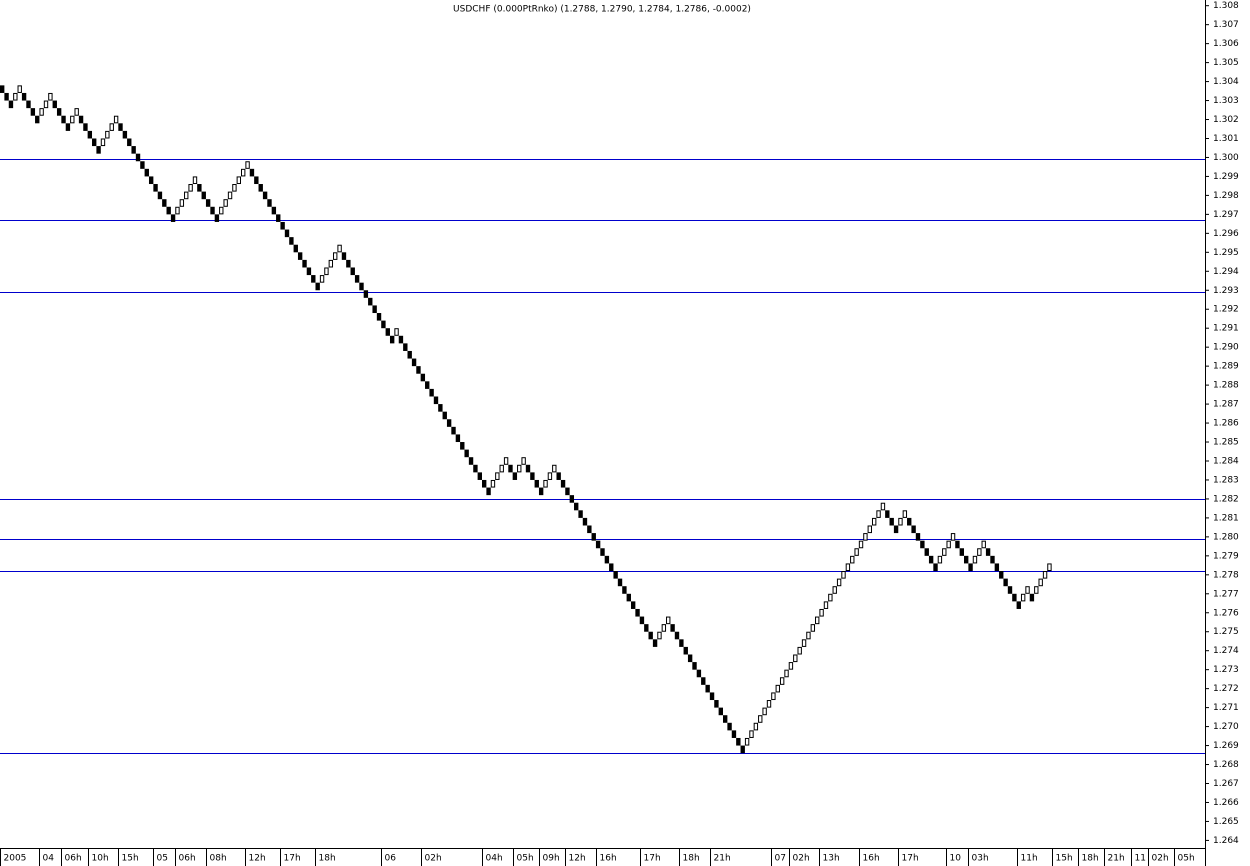 The image size is (1250, 866). What do you see at coordinates (1029, 859) in the screenshot?
I see `x-tick-label: 11h` at bounding box center [1029, 859].